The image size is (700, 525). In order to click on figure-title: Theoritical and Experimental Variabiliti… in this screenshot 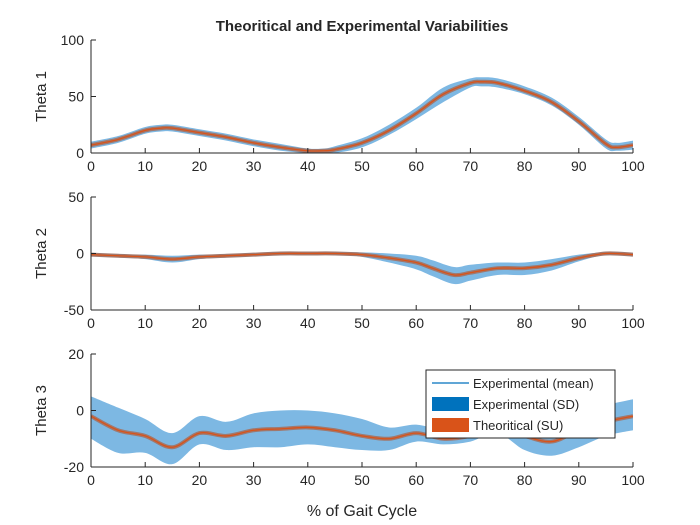, I will do `click(362, 26)`.